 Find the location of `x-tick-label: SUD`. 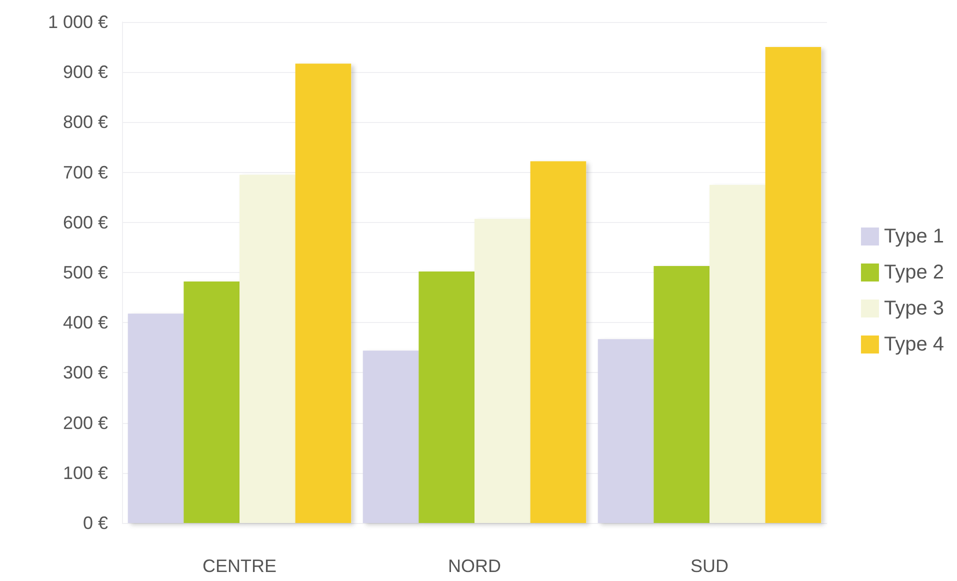

x-tick-label: SUD is located at coordinates (709, 566).